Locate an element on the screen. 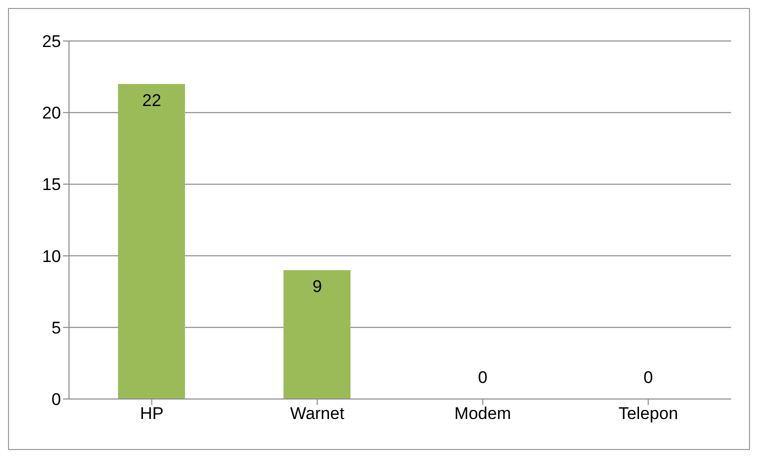  x-tick-label: Telepon is located at coordinates (648, 414).